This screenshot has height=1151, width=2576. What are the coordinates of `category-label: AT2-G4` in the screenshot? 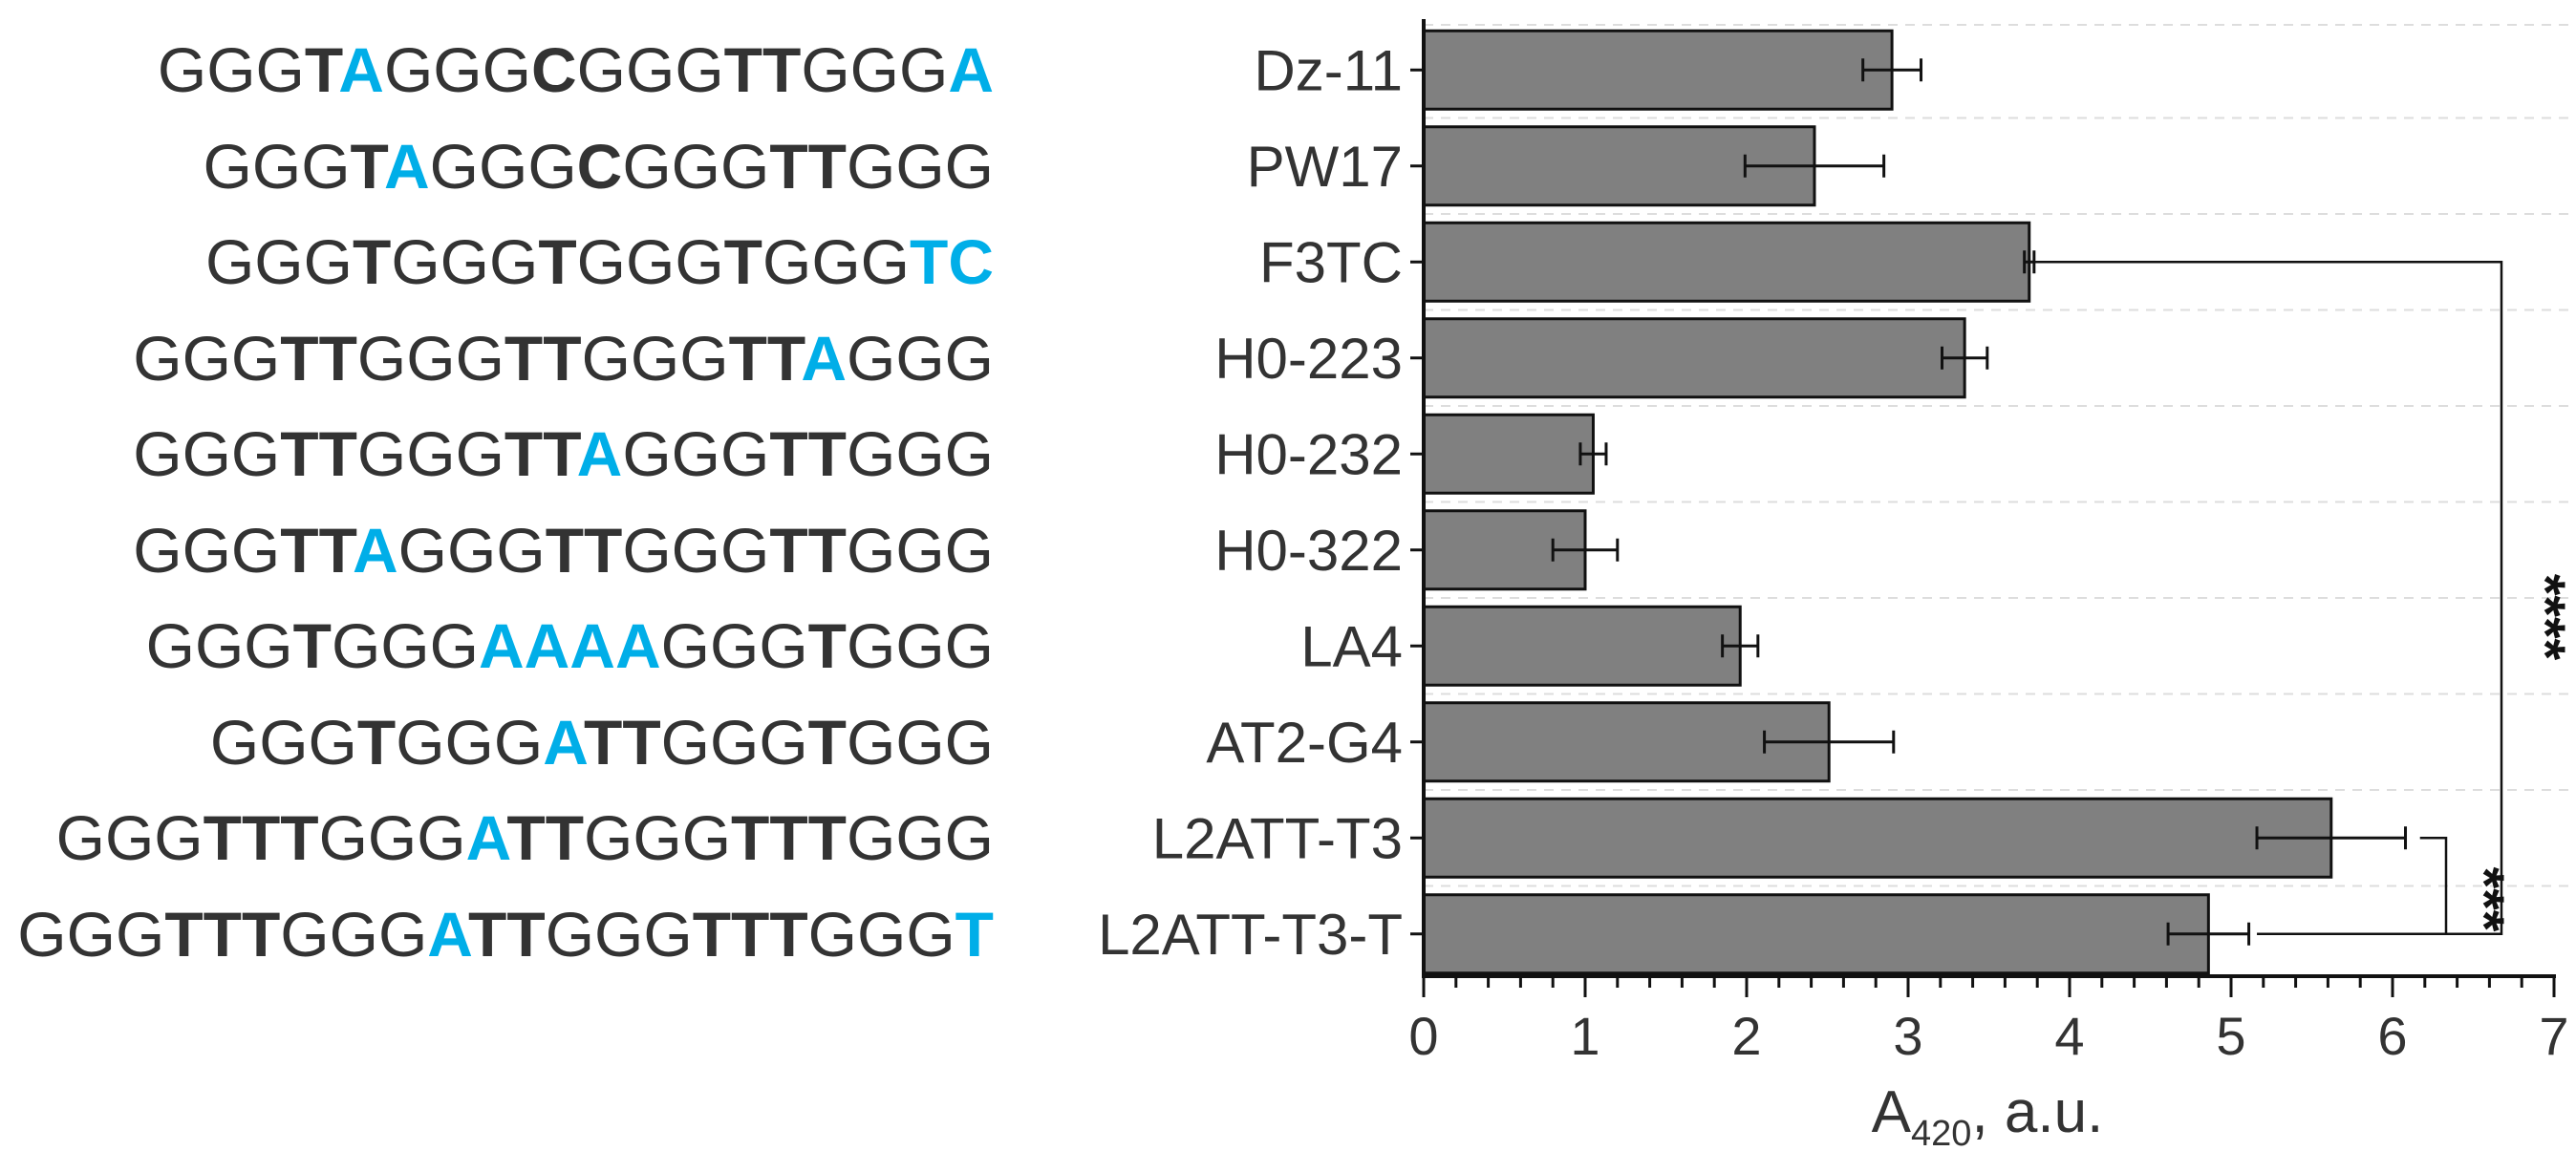 It's located at (1304, 743).